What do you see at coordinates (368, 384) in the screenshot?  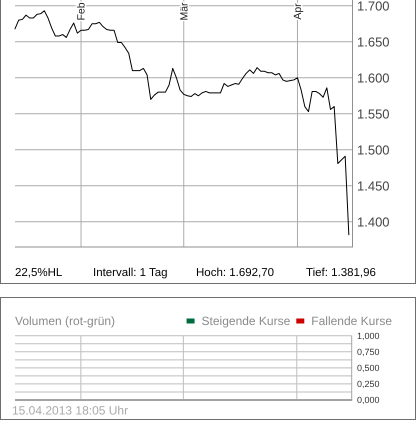 I see `y-tick-label: 0,250` at bounding box center [368, 384].